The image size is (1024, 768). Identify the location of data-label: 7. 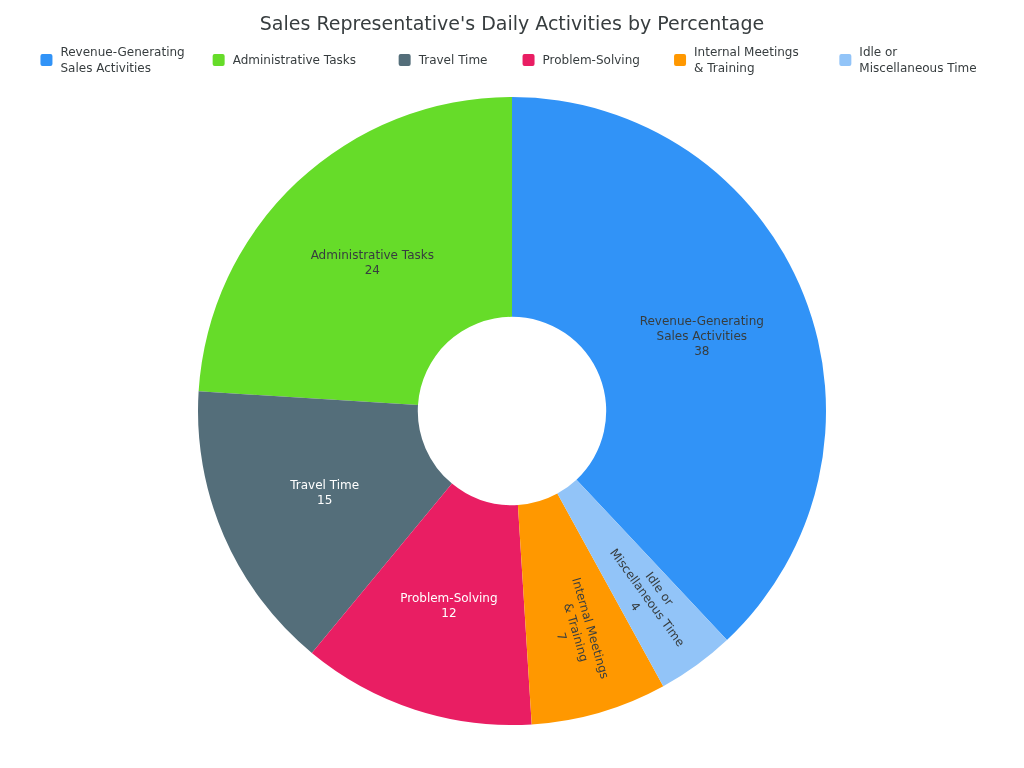
(561, 636).